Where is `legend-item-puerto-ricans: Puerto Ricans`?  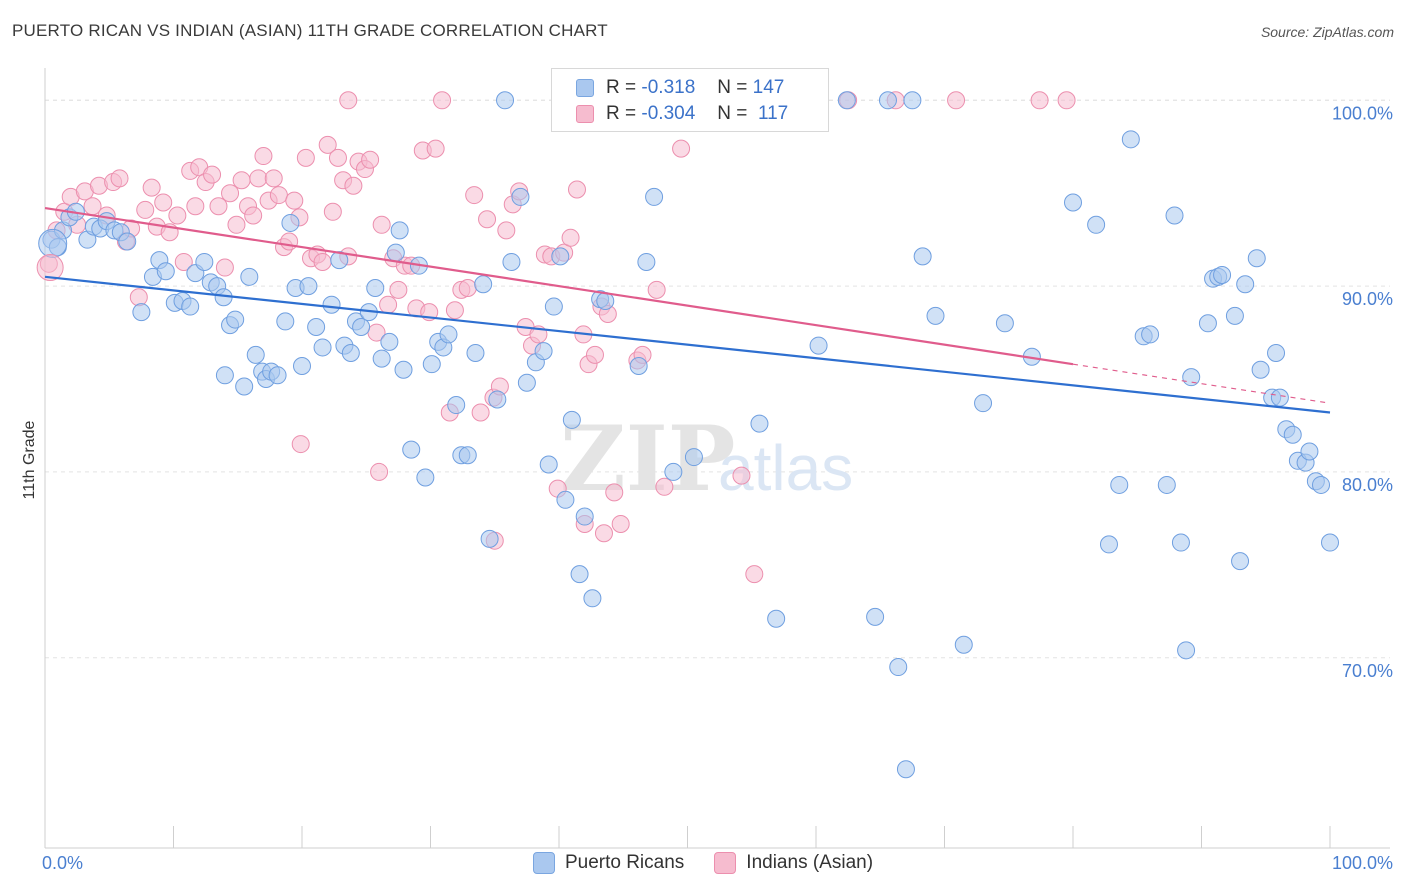
legend-item-puerto-ricans: Puerto Ricans is located at coordinates (608, 863).